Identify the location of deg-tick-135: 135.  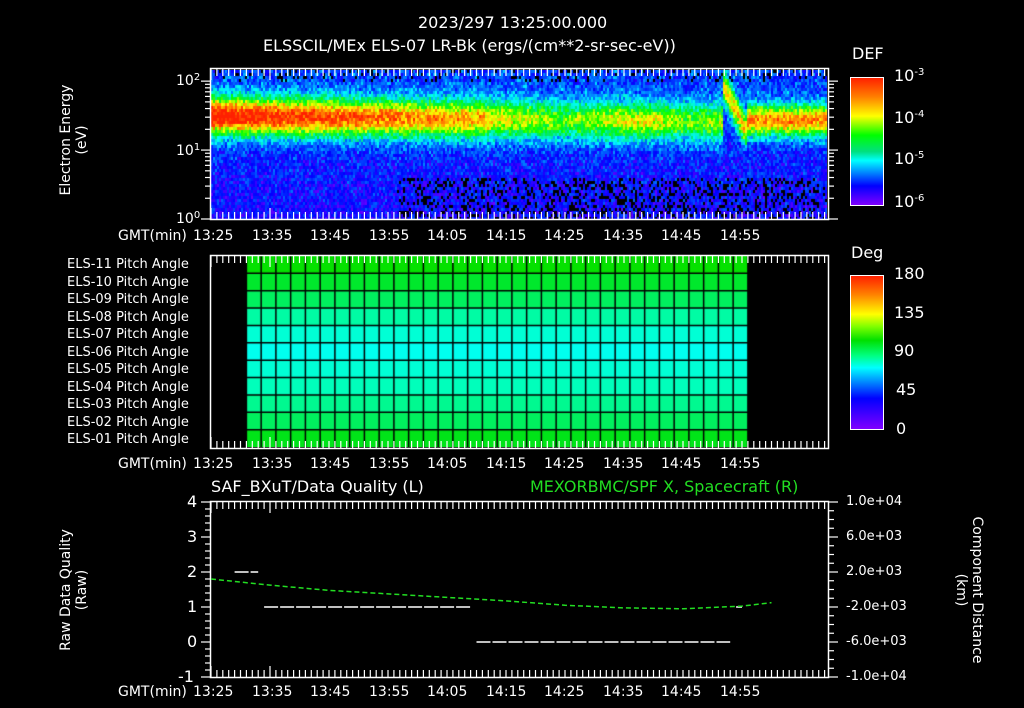
(909, 312).